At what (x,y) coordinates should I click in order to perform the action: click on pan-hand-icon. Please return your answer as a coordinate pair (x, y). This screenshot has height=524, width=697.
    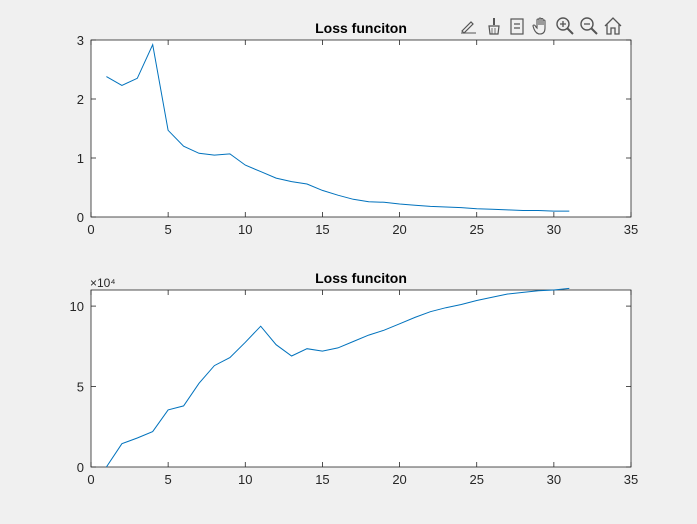
    Looking at the image, I should click on (539, 26).